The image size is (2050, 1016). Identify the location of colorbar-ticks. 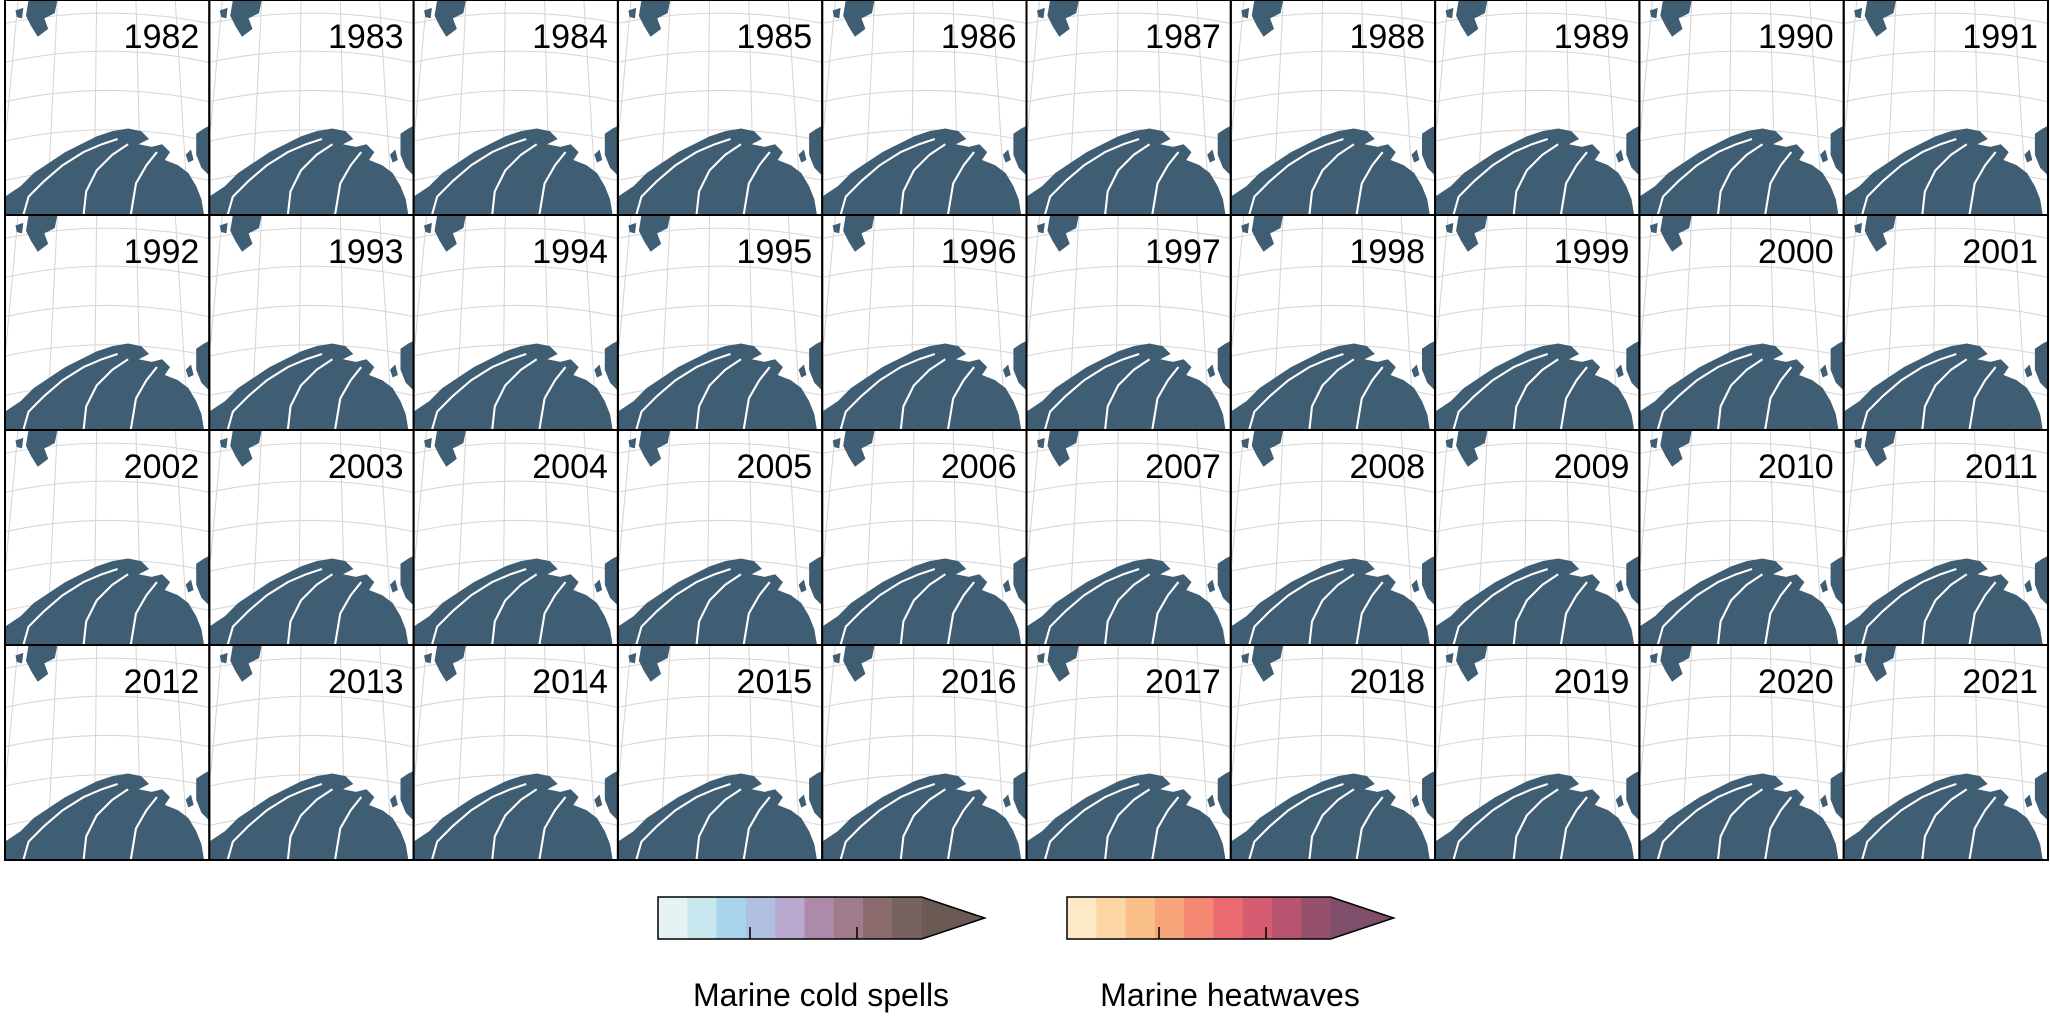
(1008, 933).